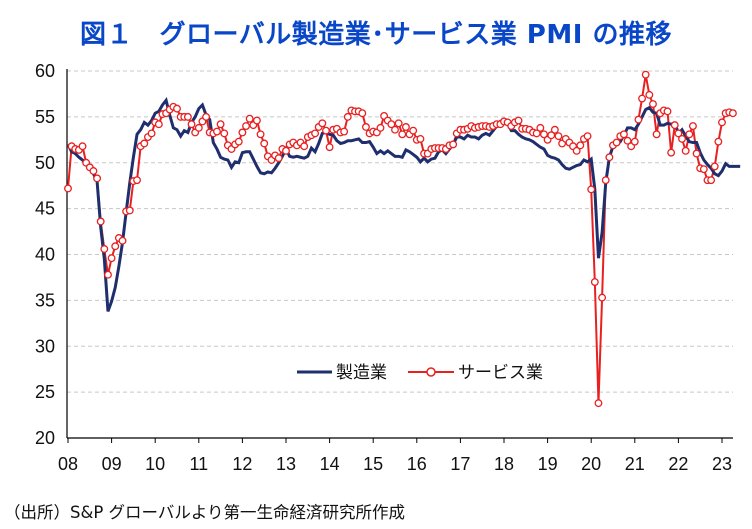  I want to click on legend-services-label: サービス業, so click(500, 373).